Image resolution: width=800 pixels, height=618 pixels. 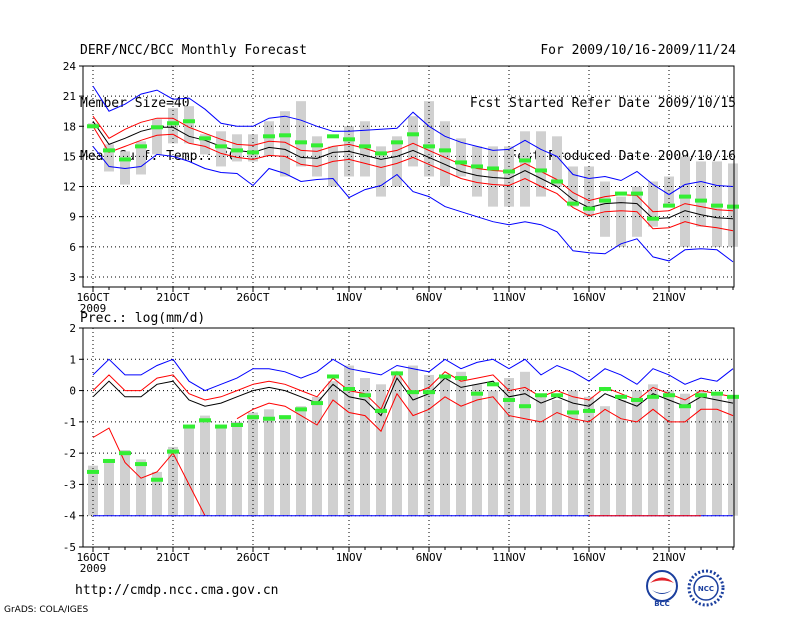 I want to click on ncc-logo-text: NCC, so click(x=706, y=589).